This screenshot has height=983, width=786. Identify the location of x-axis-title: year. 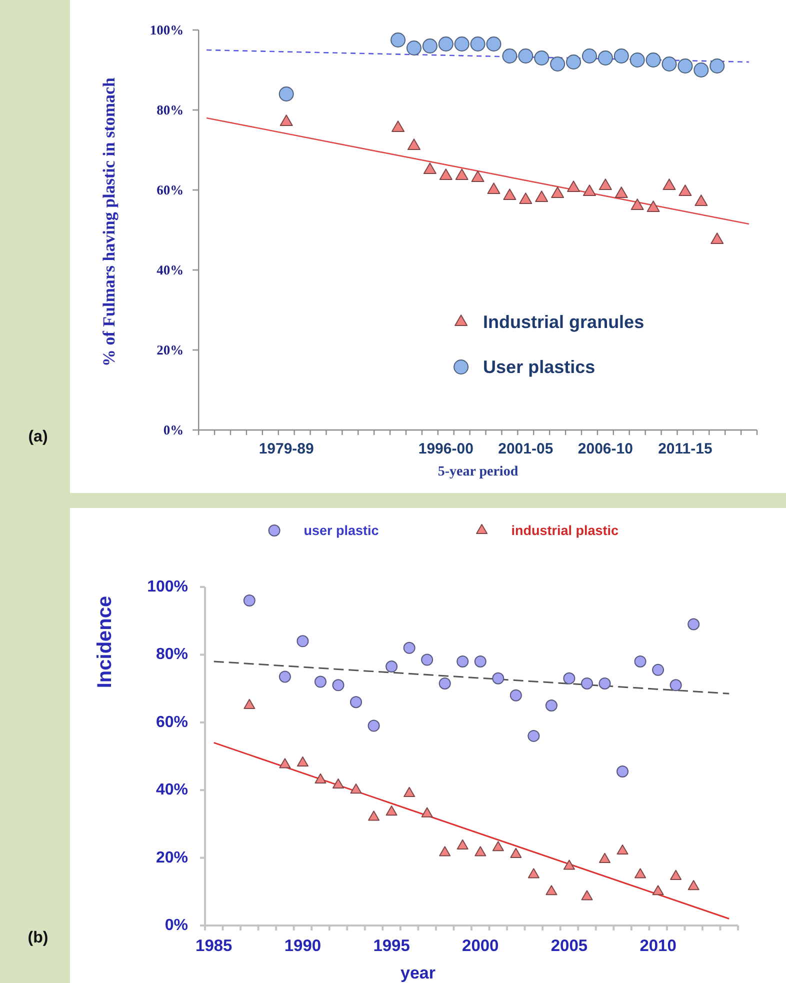
(418, 973).